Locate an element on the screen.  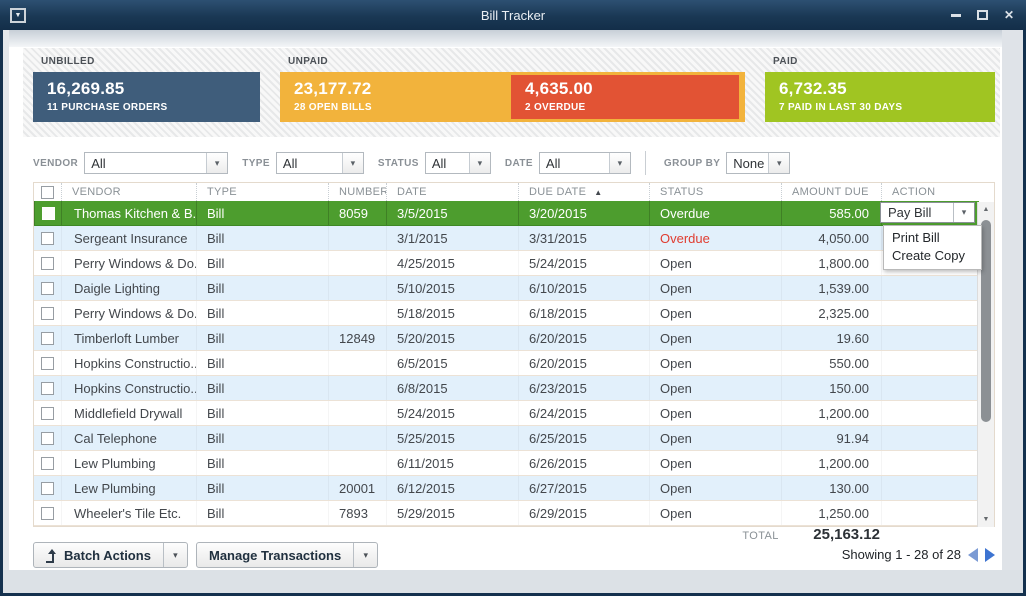
action-menu: Print Bill Create Copy is located at coordinates (932, 247).